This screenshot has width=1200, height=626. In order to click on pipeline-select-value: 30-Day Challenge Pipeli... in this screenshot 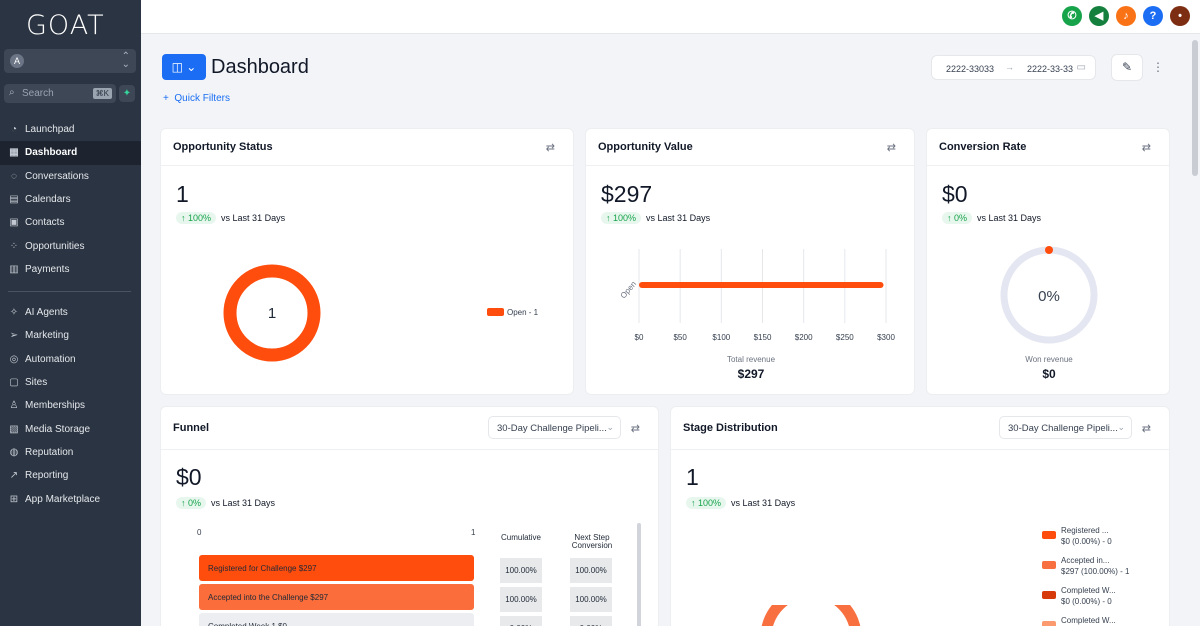, I will do `click(1063, 428)`.